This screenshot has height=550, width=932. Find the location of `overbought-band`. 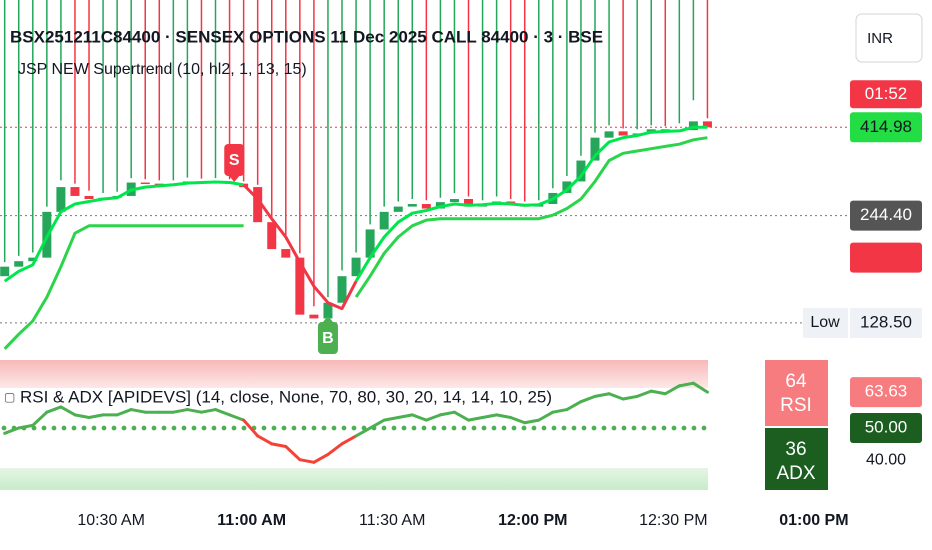

overbought-band is located at coordinates (354, 374).